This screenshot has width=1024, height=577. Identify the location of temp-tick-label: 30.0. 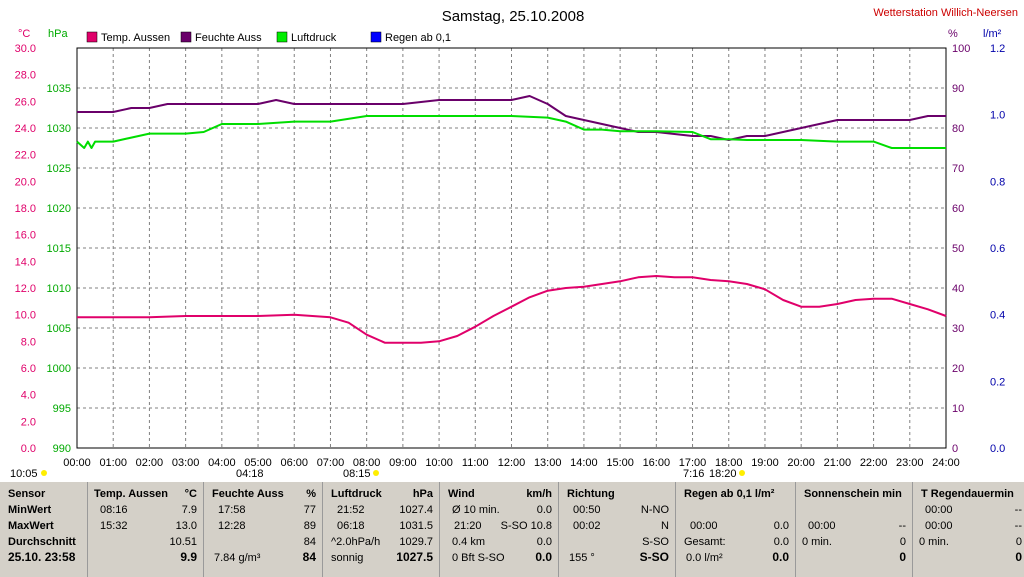
(25, 49).